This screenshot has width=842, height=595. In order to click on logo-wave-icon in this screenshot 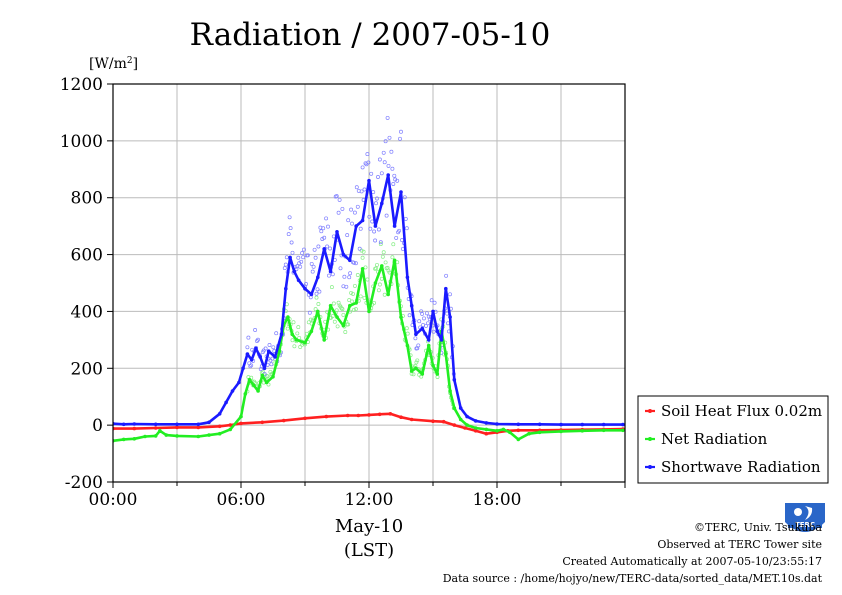, I will do `click(809, 513)`.